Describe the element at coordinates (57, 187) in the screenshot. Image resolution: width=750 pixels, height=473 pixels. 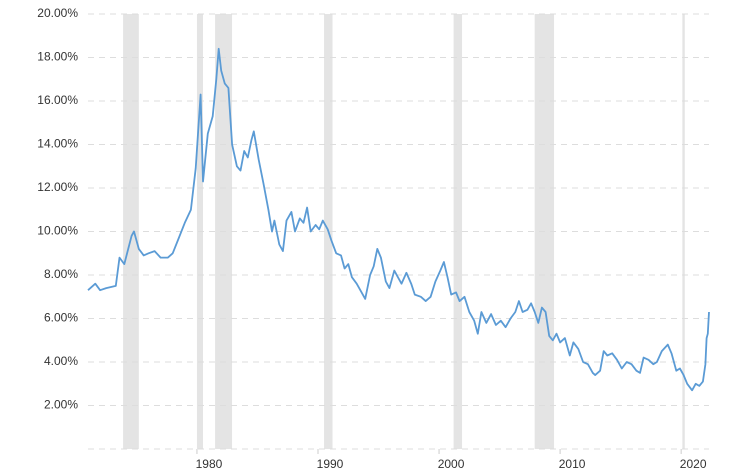
I see `y-tick-label: 12.00%` at that location.